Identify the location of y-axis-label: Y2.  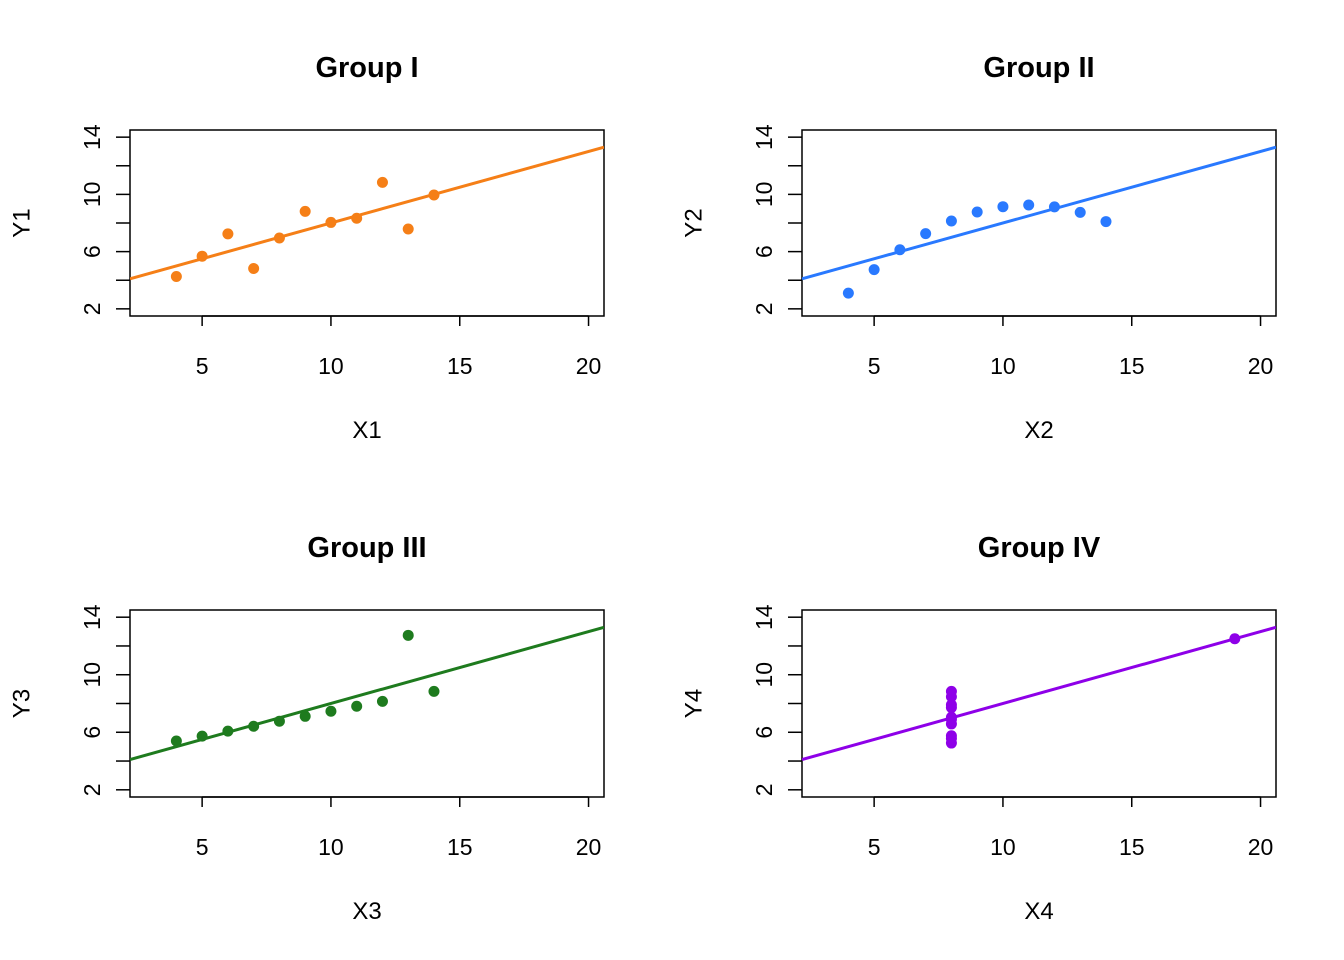
(694, 222).